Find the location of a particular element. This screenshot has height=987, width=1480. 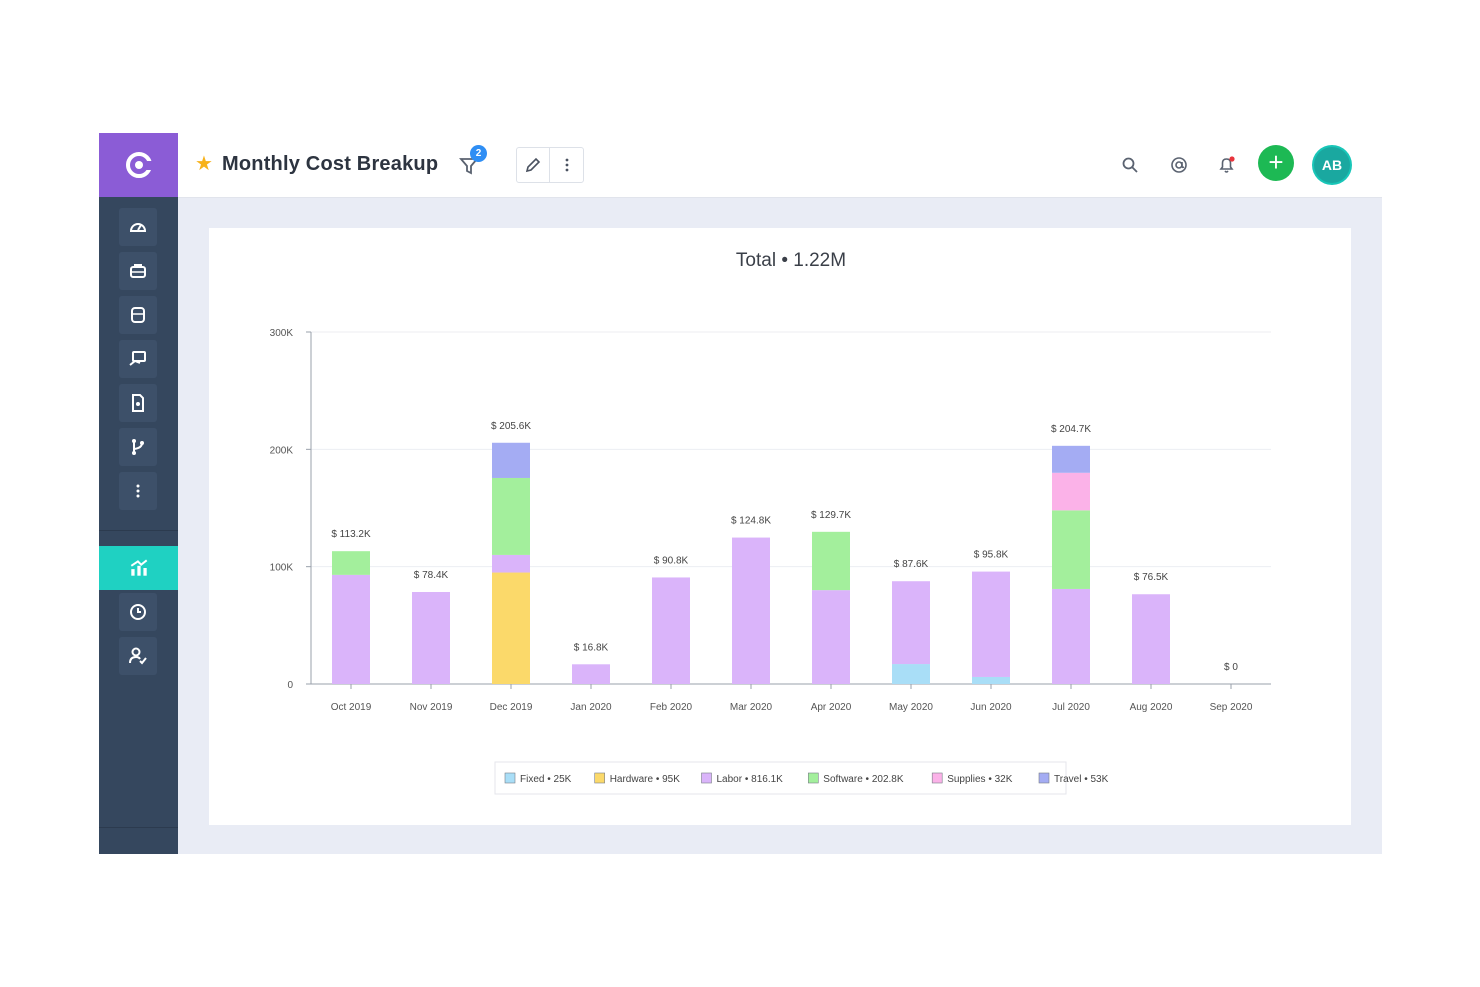

database-icon is located at coordinates (138, 315).